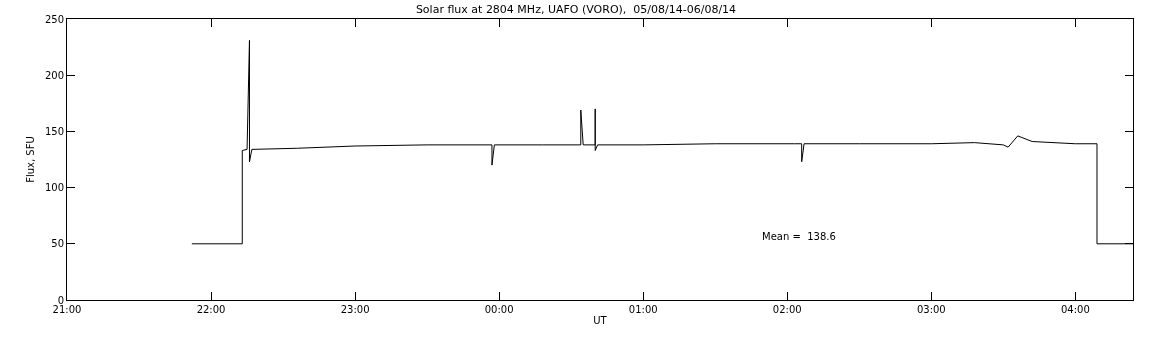 Image resolution: width=1152 pixels, height=345 pixels. What do you see at coordinates (67, 309) in the screenshot?
I see `x-tick-label: 21:00` at bounding box center [67, 309].